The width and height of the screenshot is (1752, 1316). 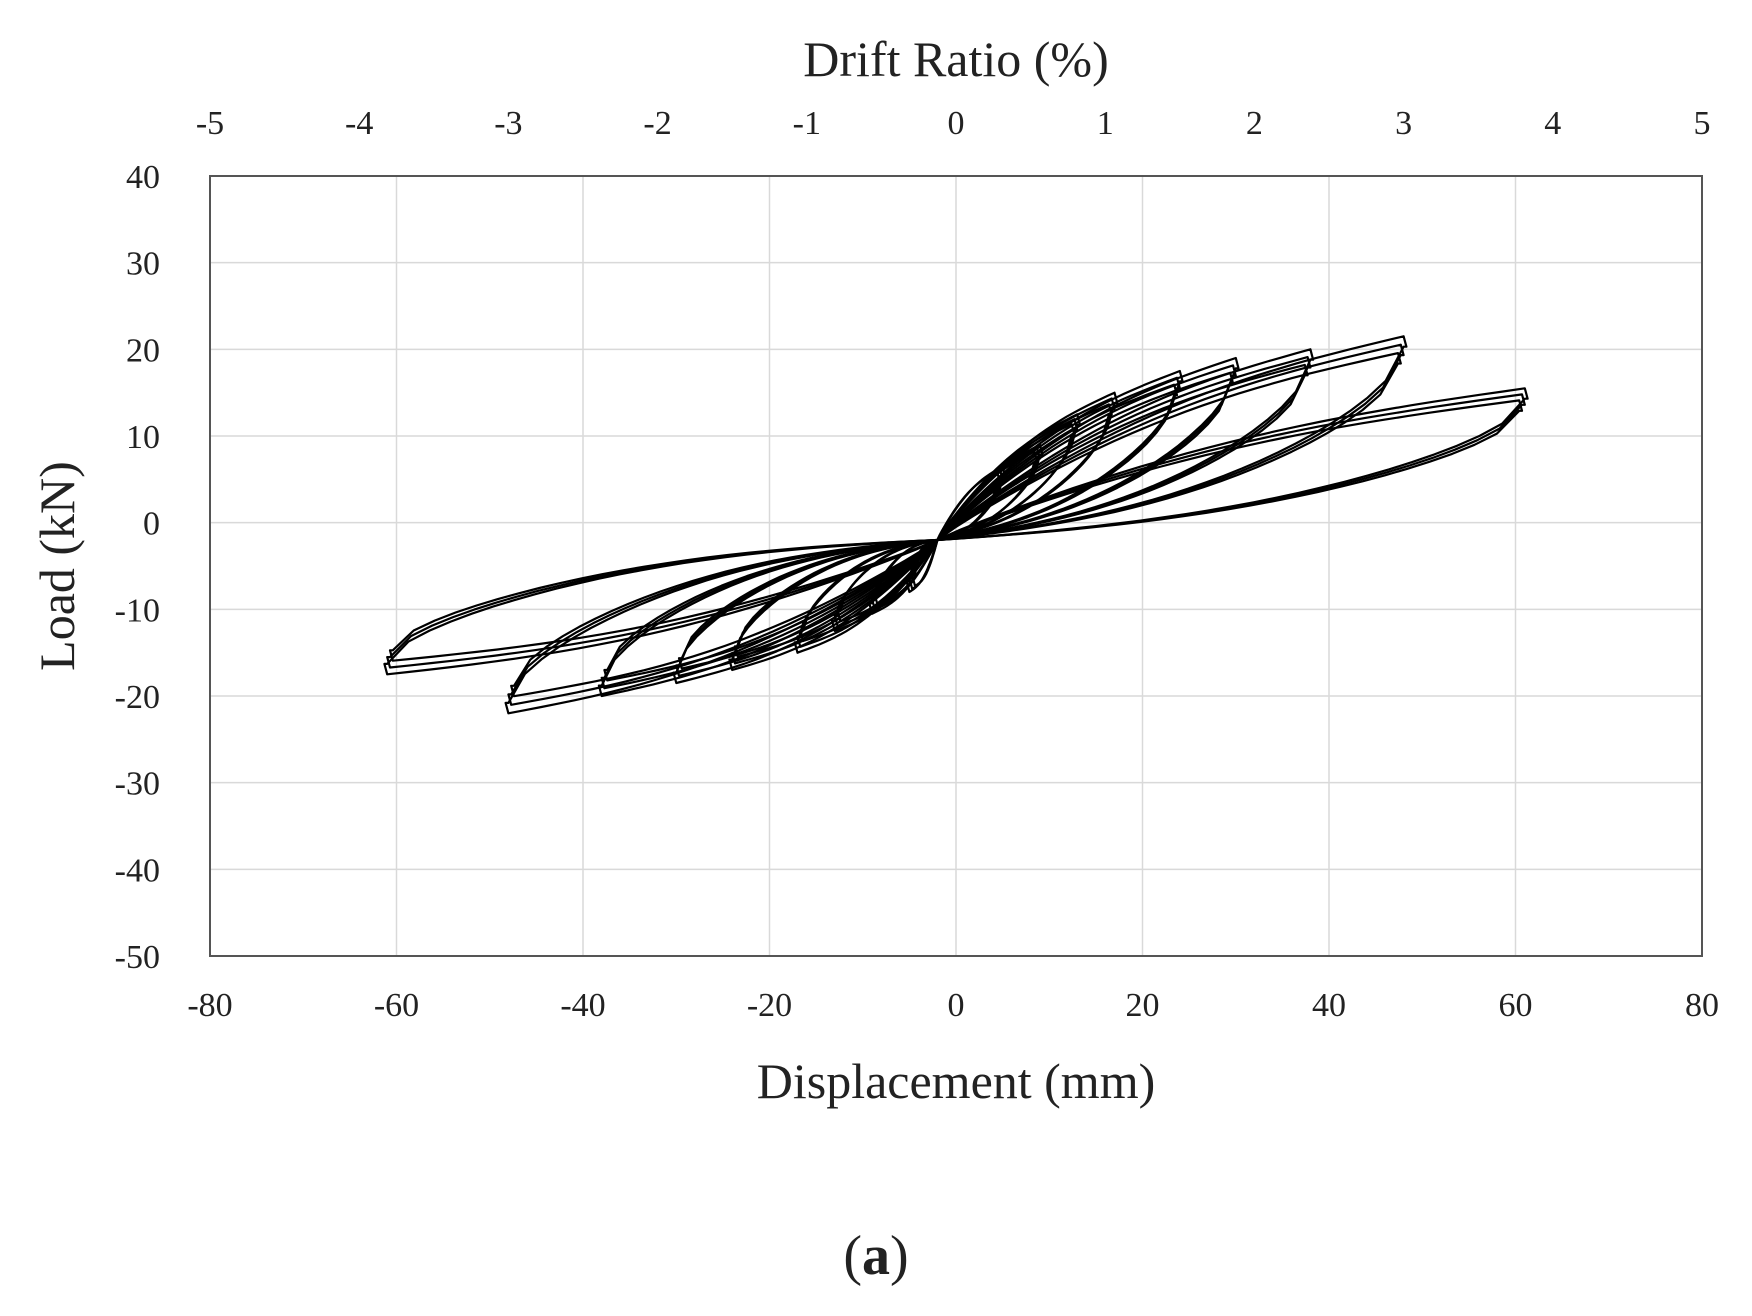 I want to click on panel-label-close-paren: ), so click(x=899, y=1256).